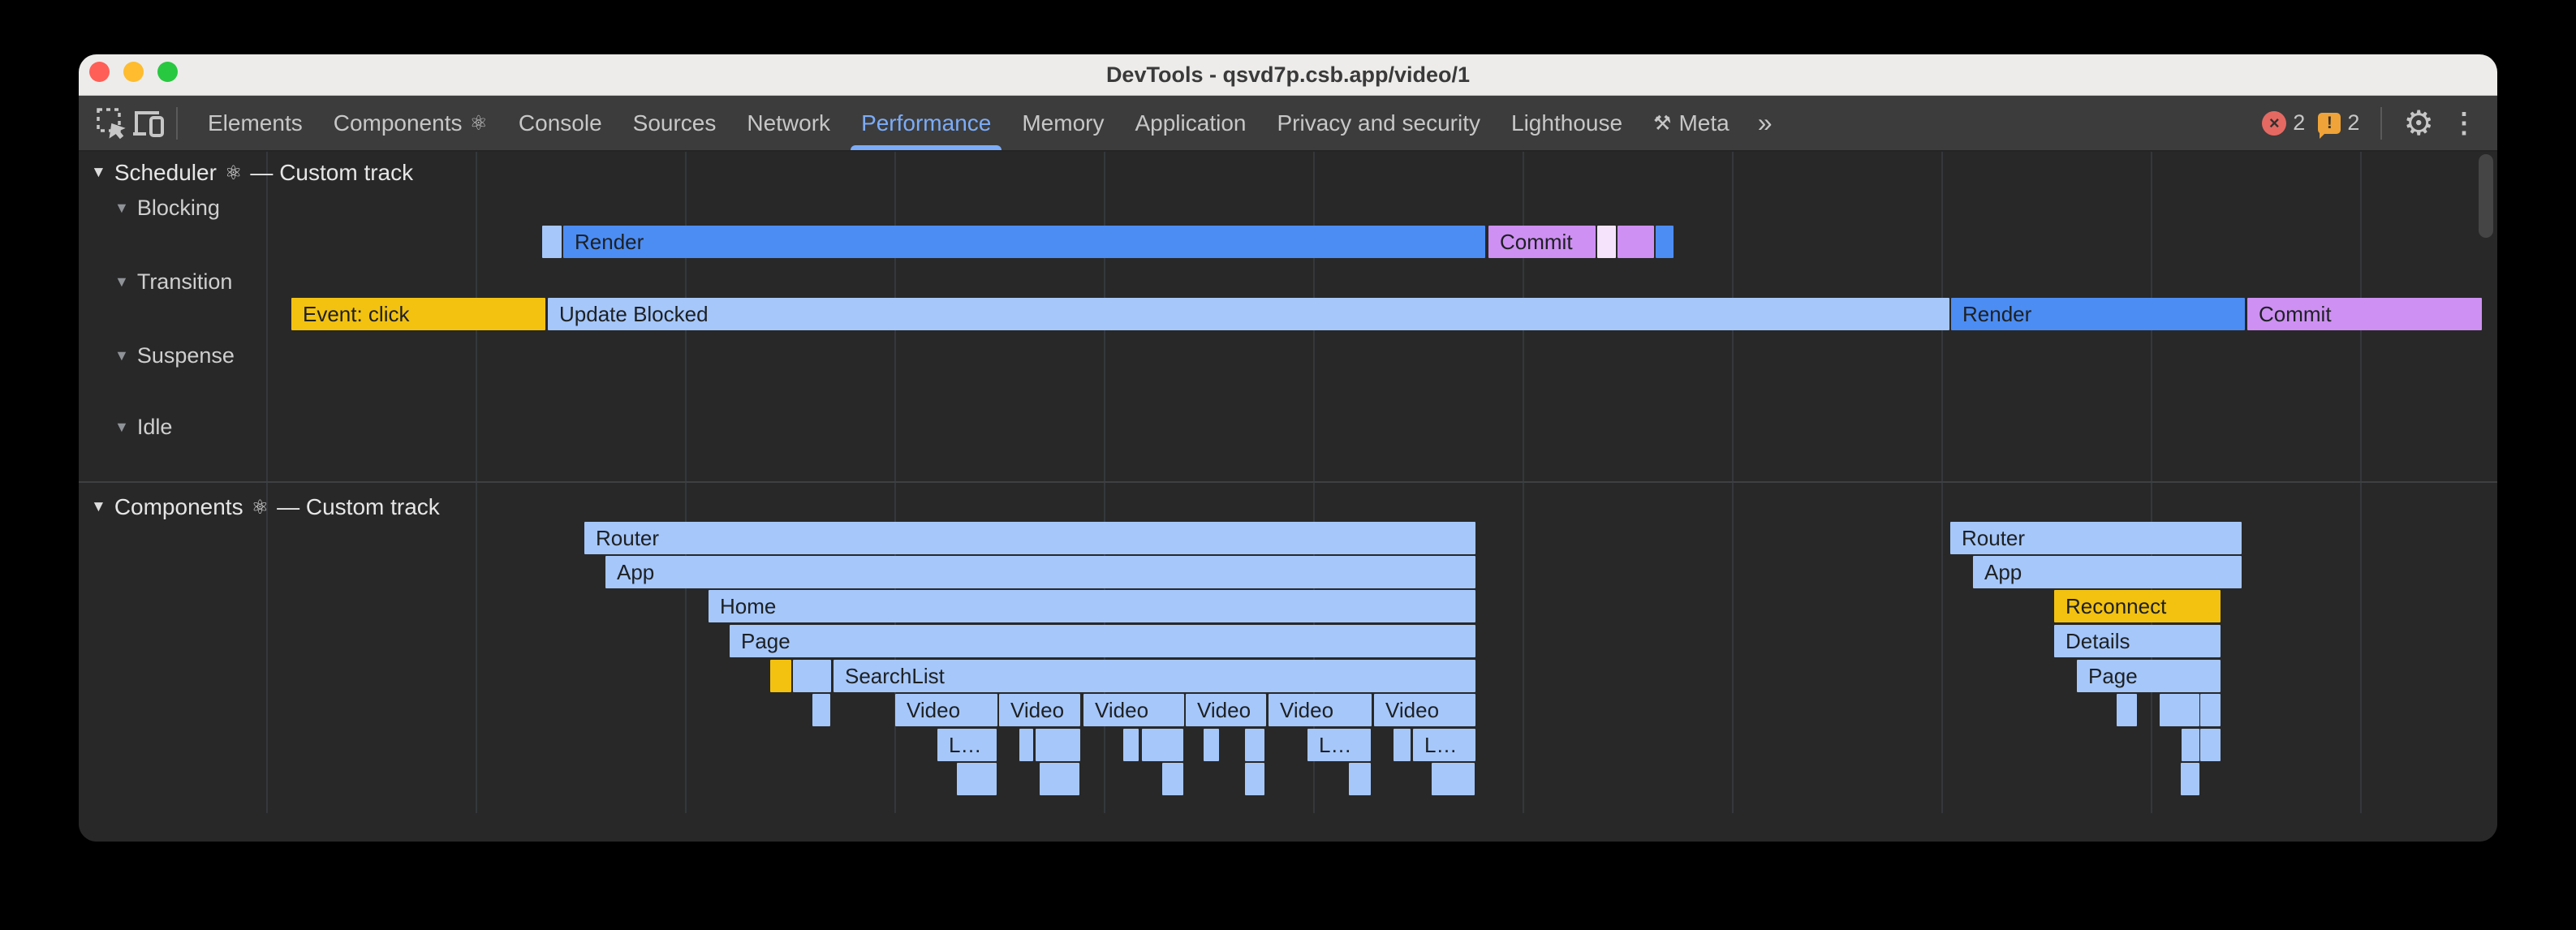 This screenshot has height=930, width=2576. What do you see at coordinates (149, 123) in the screenshot?
I see `device-toolbar-icon` at bounding box center [149, 123].